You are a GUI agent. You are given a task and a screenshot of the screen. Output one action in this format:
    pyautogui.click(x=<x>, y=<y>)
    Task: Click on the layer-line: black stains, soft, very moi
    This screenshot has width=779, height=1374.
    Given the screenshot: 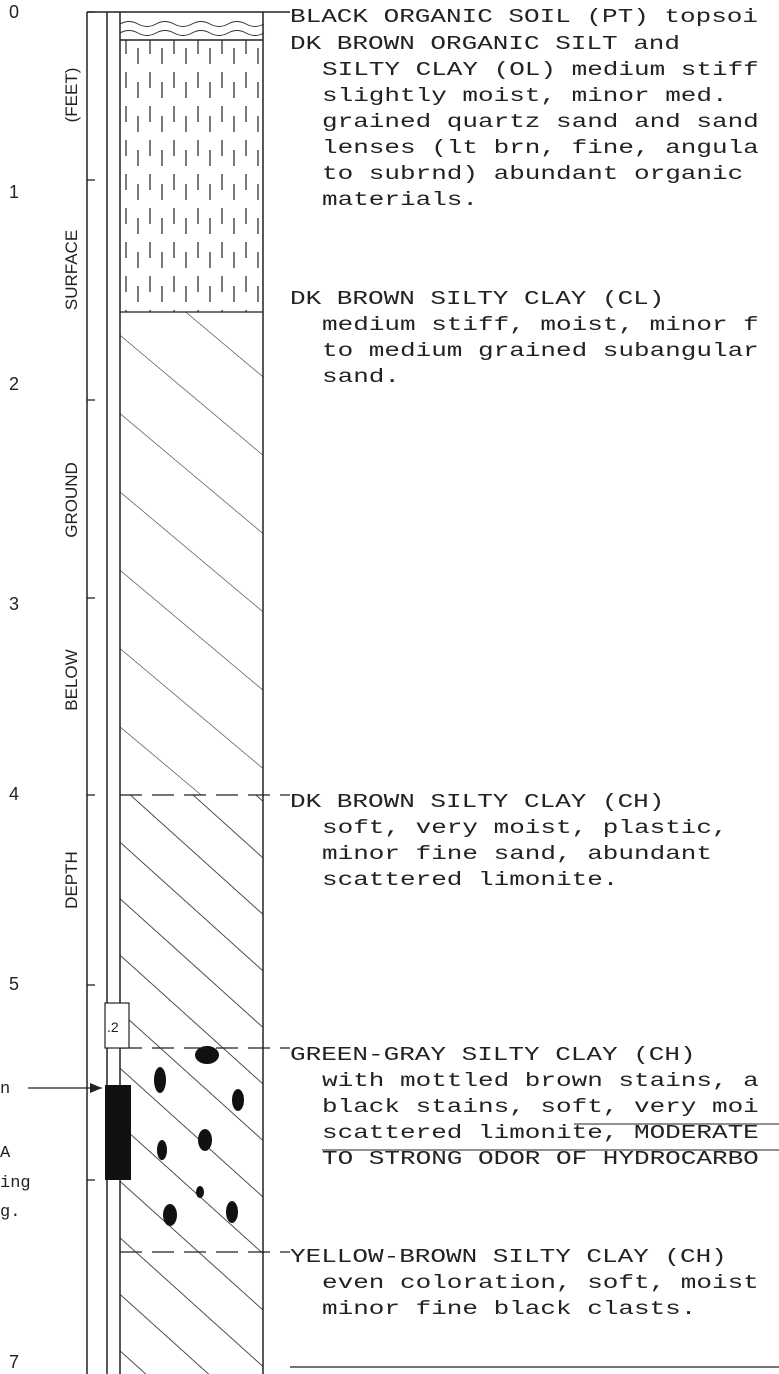 What is the action you would take?
    pyautogui.click(x=540, y=1107)
    